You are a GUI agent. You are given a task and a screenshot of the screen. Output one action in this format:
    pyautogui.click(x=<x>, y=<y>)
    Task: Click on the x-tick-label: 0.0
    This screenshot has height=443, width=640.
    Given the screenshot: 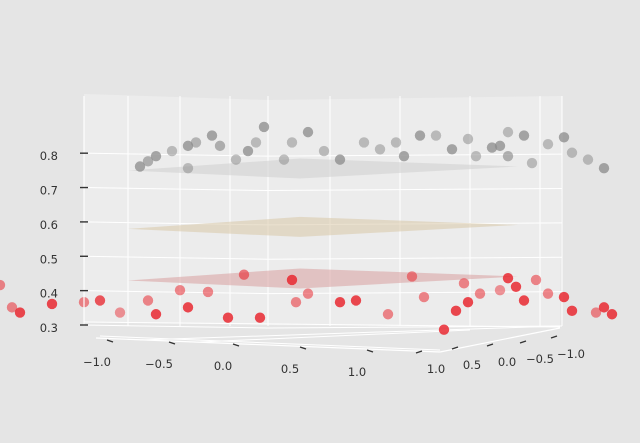 What is the action you would take?
    pyautogui.click(x=223, y=366)
    